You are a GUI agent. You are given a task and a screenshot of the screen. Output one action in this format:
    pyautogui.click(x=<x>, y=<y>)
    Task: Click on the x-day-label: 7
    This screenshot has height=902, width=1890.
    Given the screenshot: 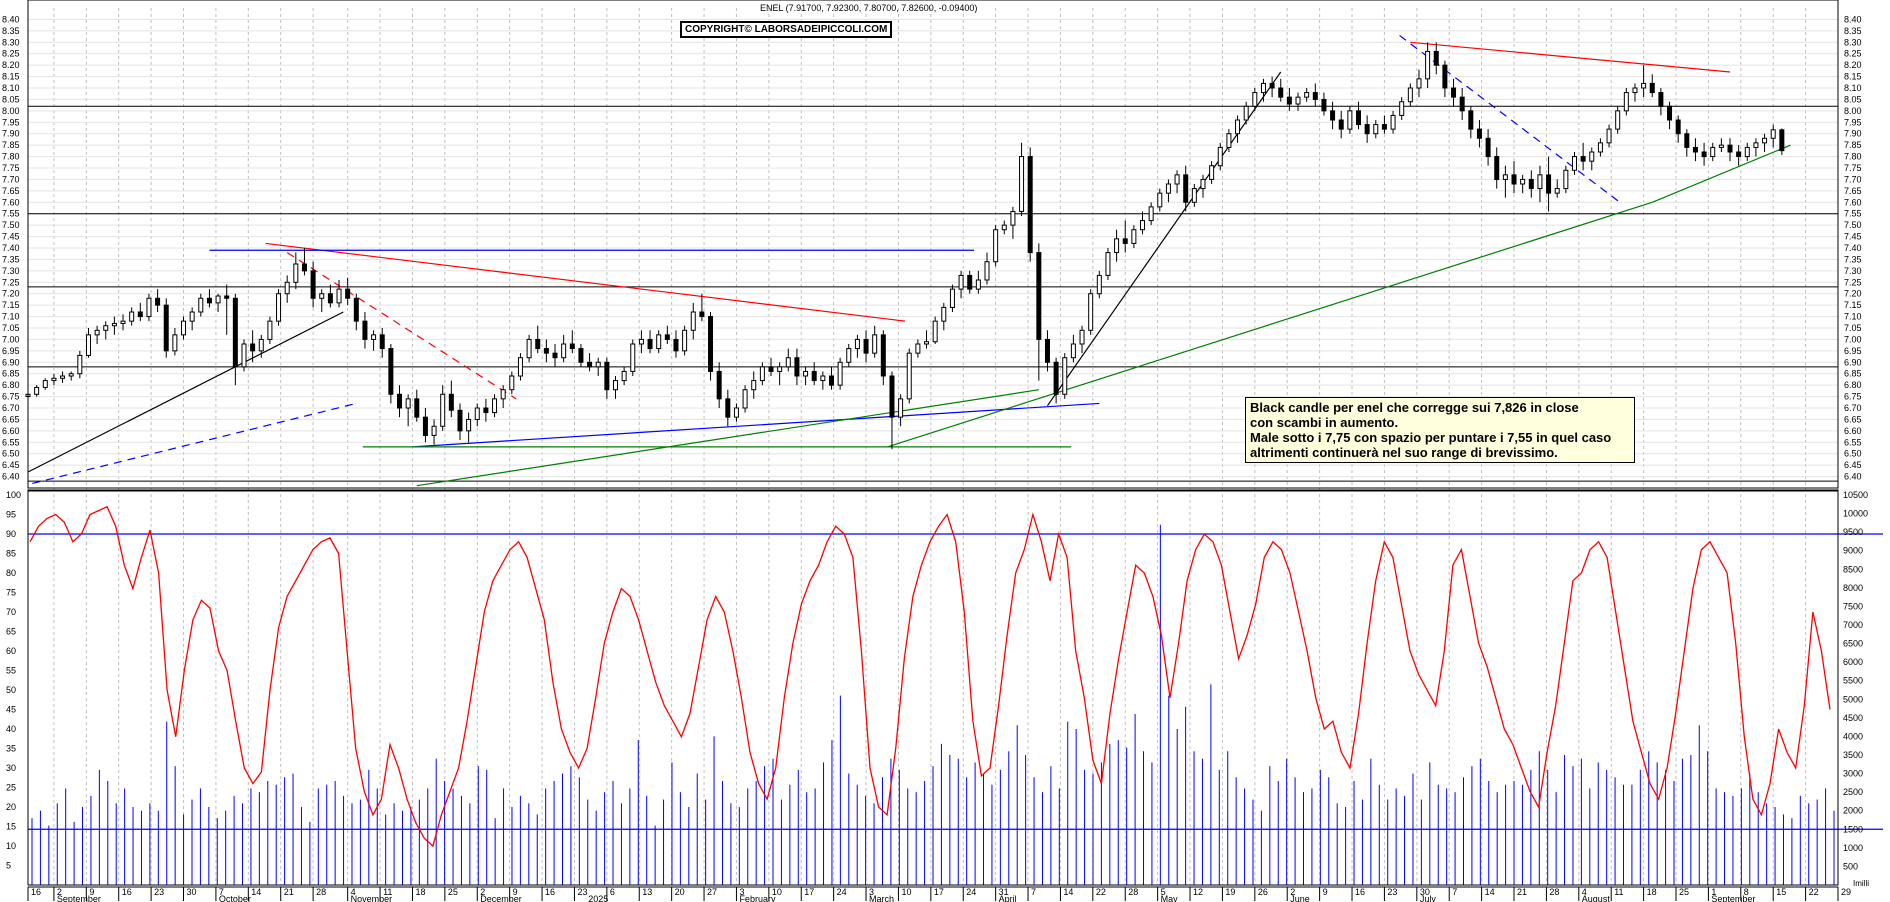 What is the action you would take?
    pyautogui.click(x=221, y=892)
    